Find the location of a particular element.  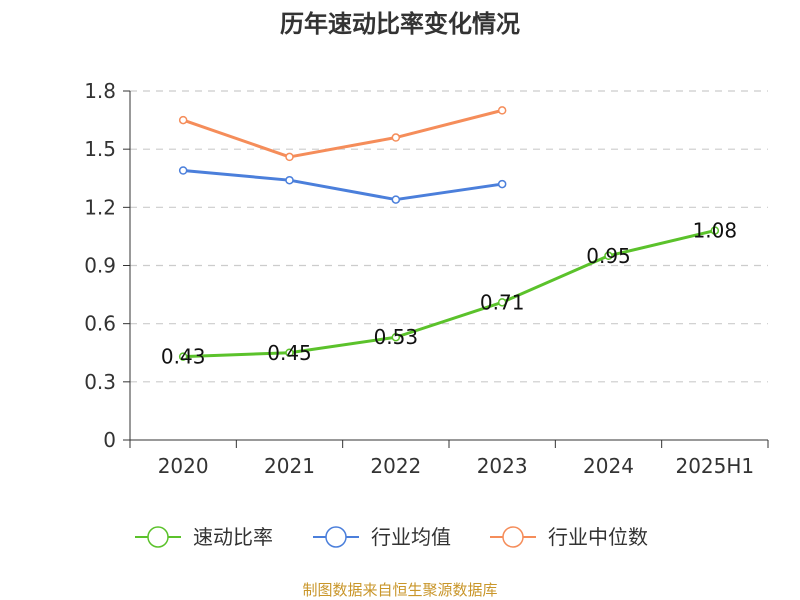

data-label: 0.53 is located at coordinates (396, 337).